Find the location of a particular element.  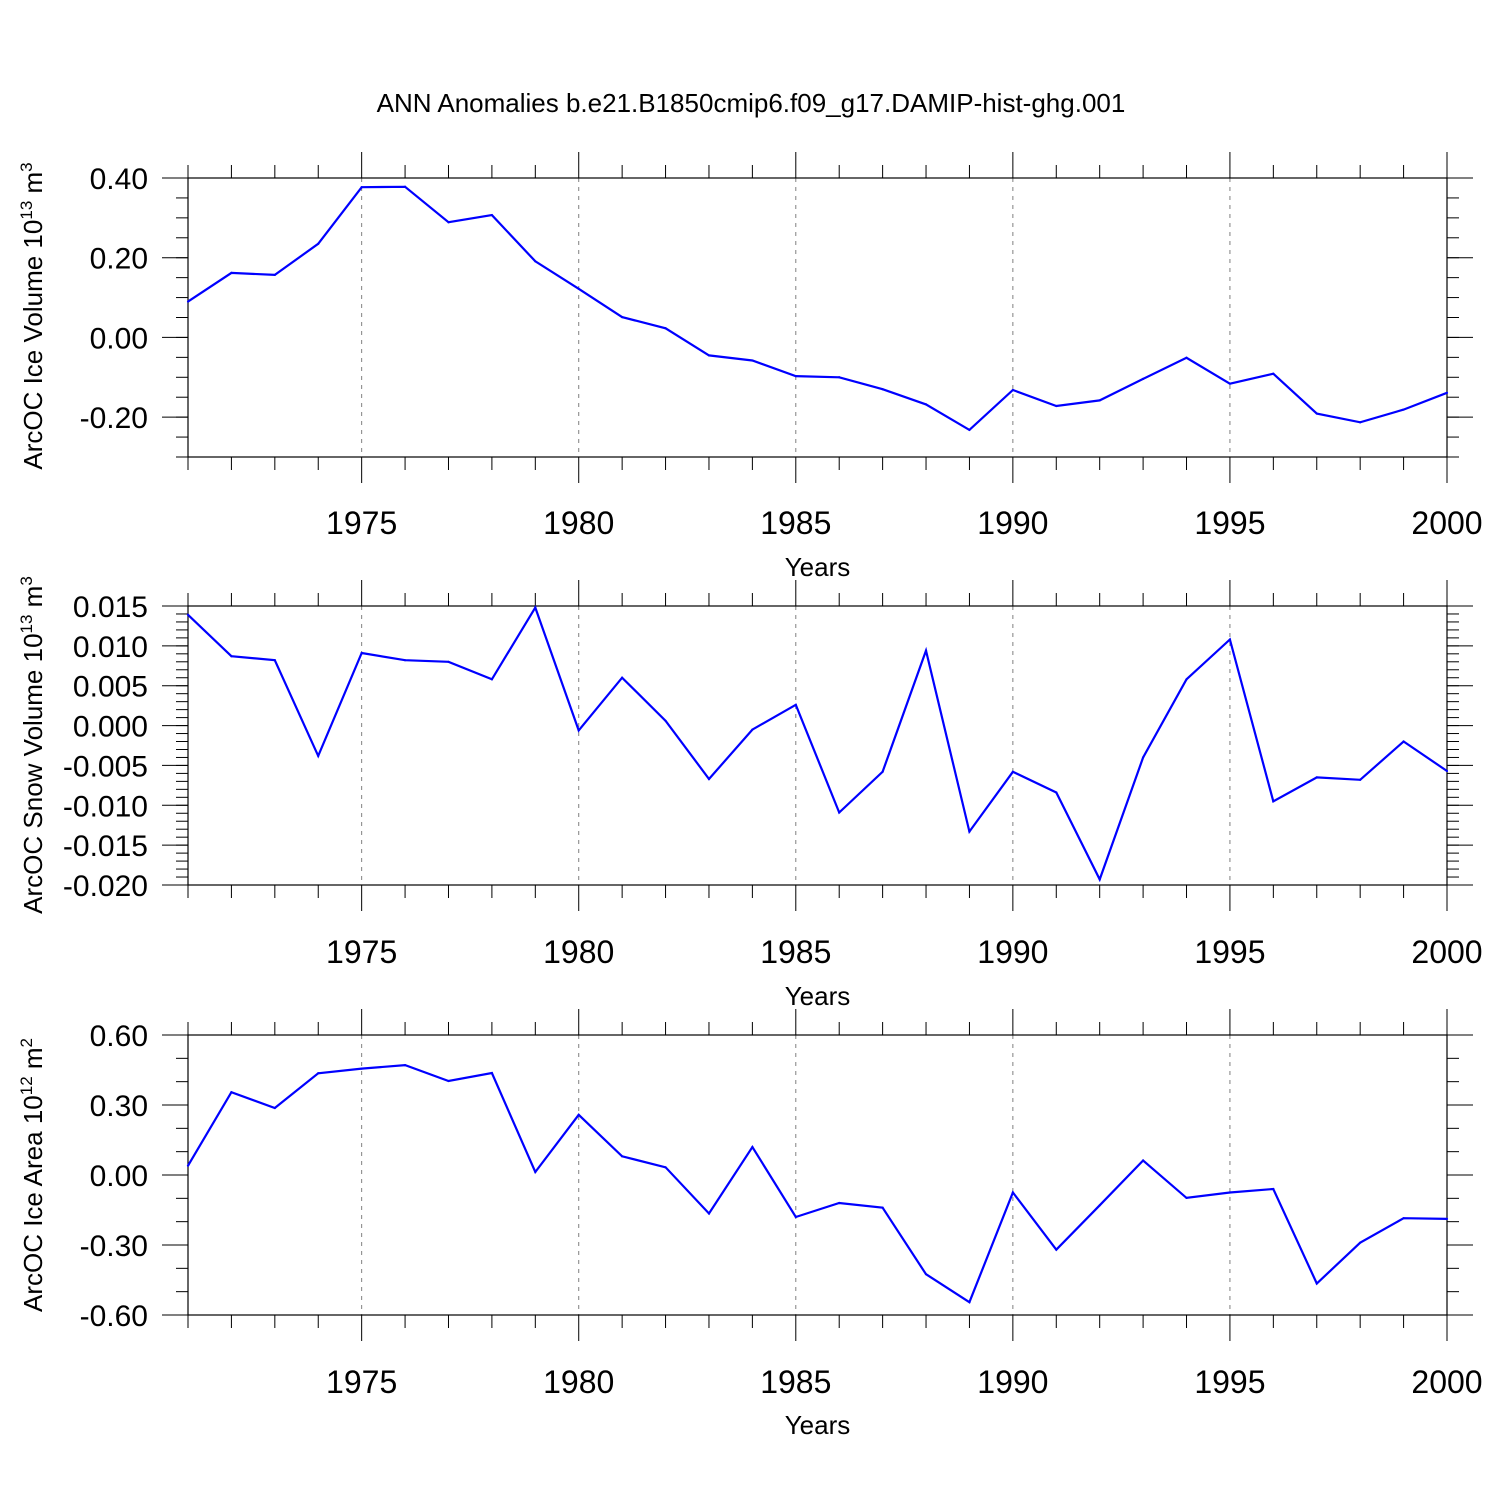

x-tick-label: 1995 is located at coordinates (1229, 1382).